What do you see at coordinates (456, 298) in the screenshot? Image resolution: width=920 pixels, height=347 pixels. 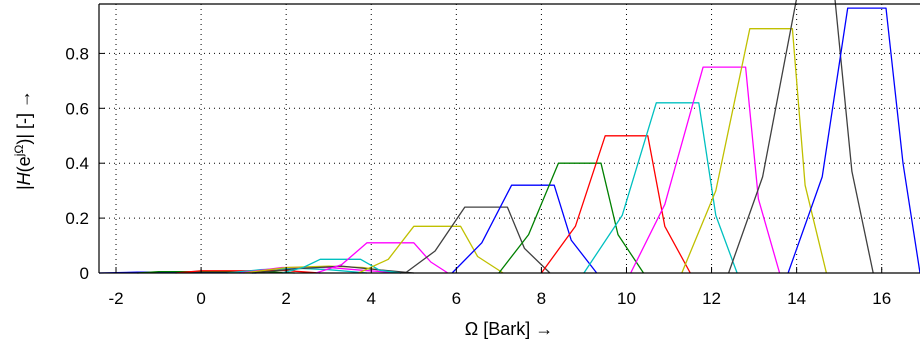 I see `x-tick-label: 6` at bounding box center [456, 298].